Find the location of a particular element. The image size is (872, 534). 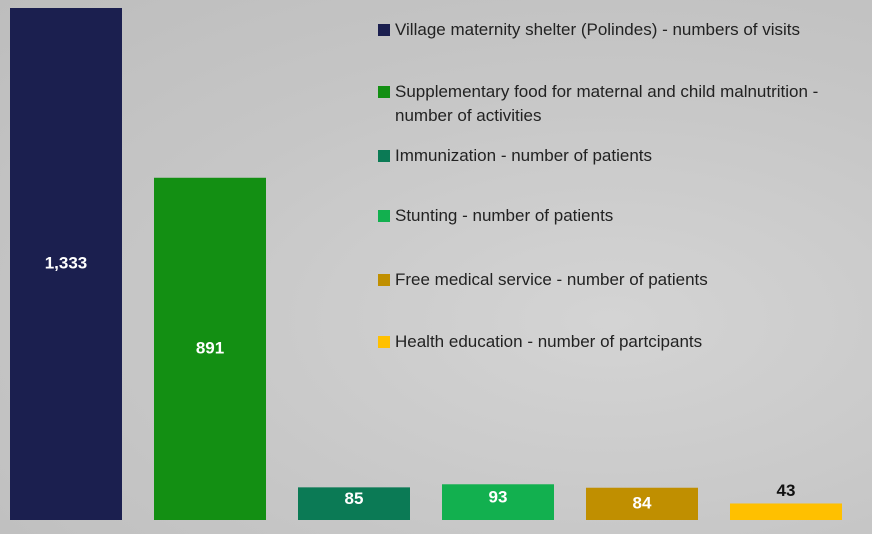

legend-item: Immunization - number of patients is located at coordinates (613, 156).